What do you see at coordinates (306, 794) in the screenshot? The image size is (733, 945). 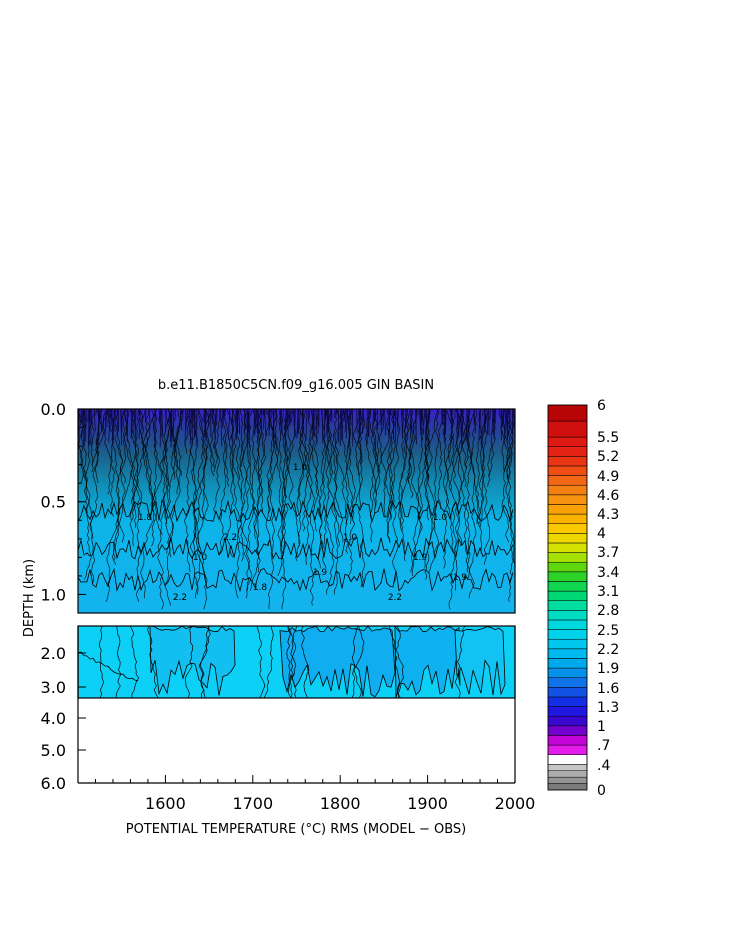 I see `x-axis: 1600 1700 1800 1900 2000` at bounding box center [306, 794].